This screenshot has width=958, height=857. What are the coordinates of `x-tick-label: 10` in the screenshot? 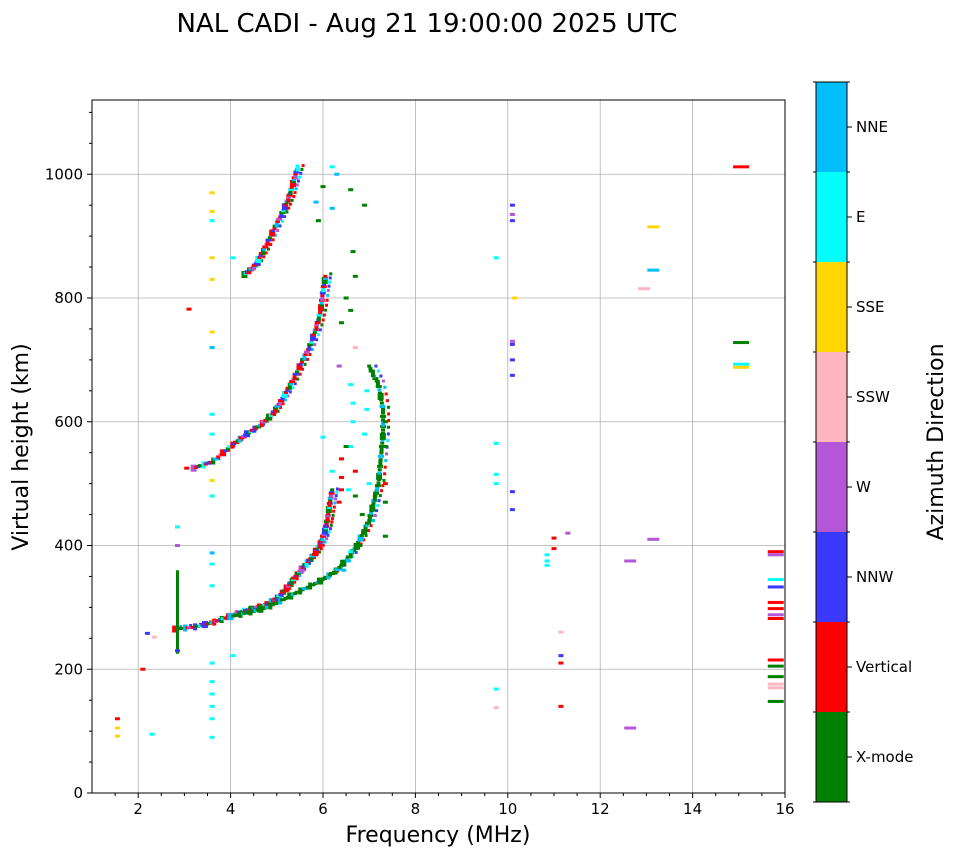 It's located at (507, 809).